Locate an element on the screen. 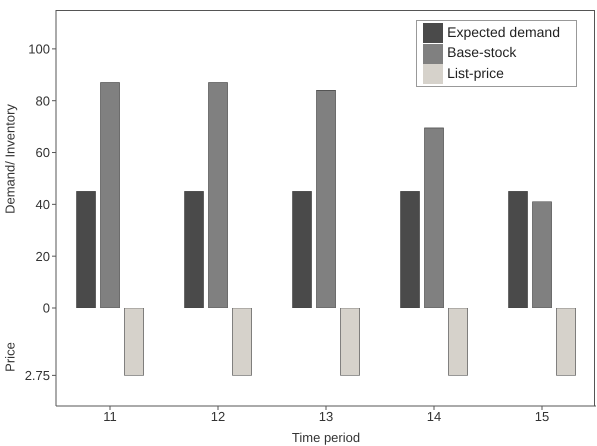  y-tick-label: 100 is located at coordinates (39, 48).